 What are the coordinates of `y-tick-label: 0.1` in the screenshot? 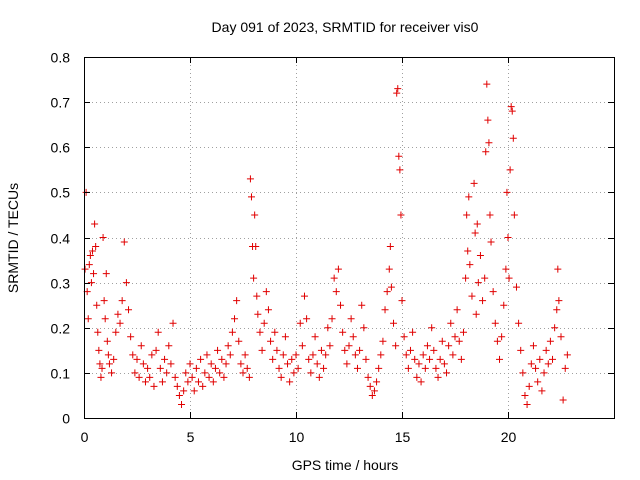 It's located at (61, 374).